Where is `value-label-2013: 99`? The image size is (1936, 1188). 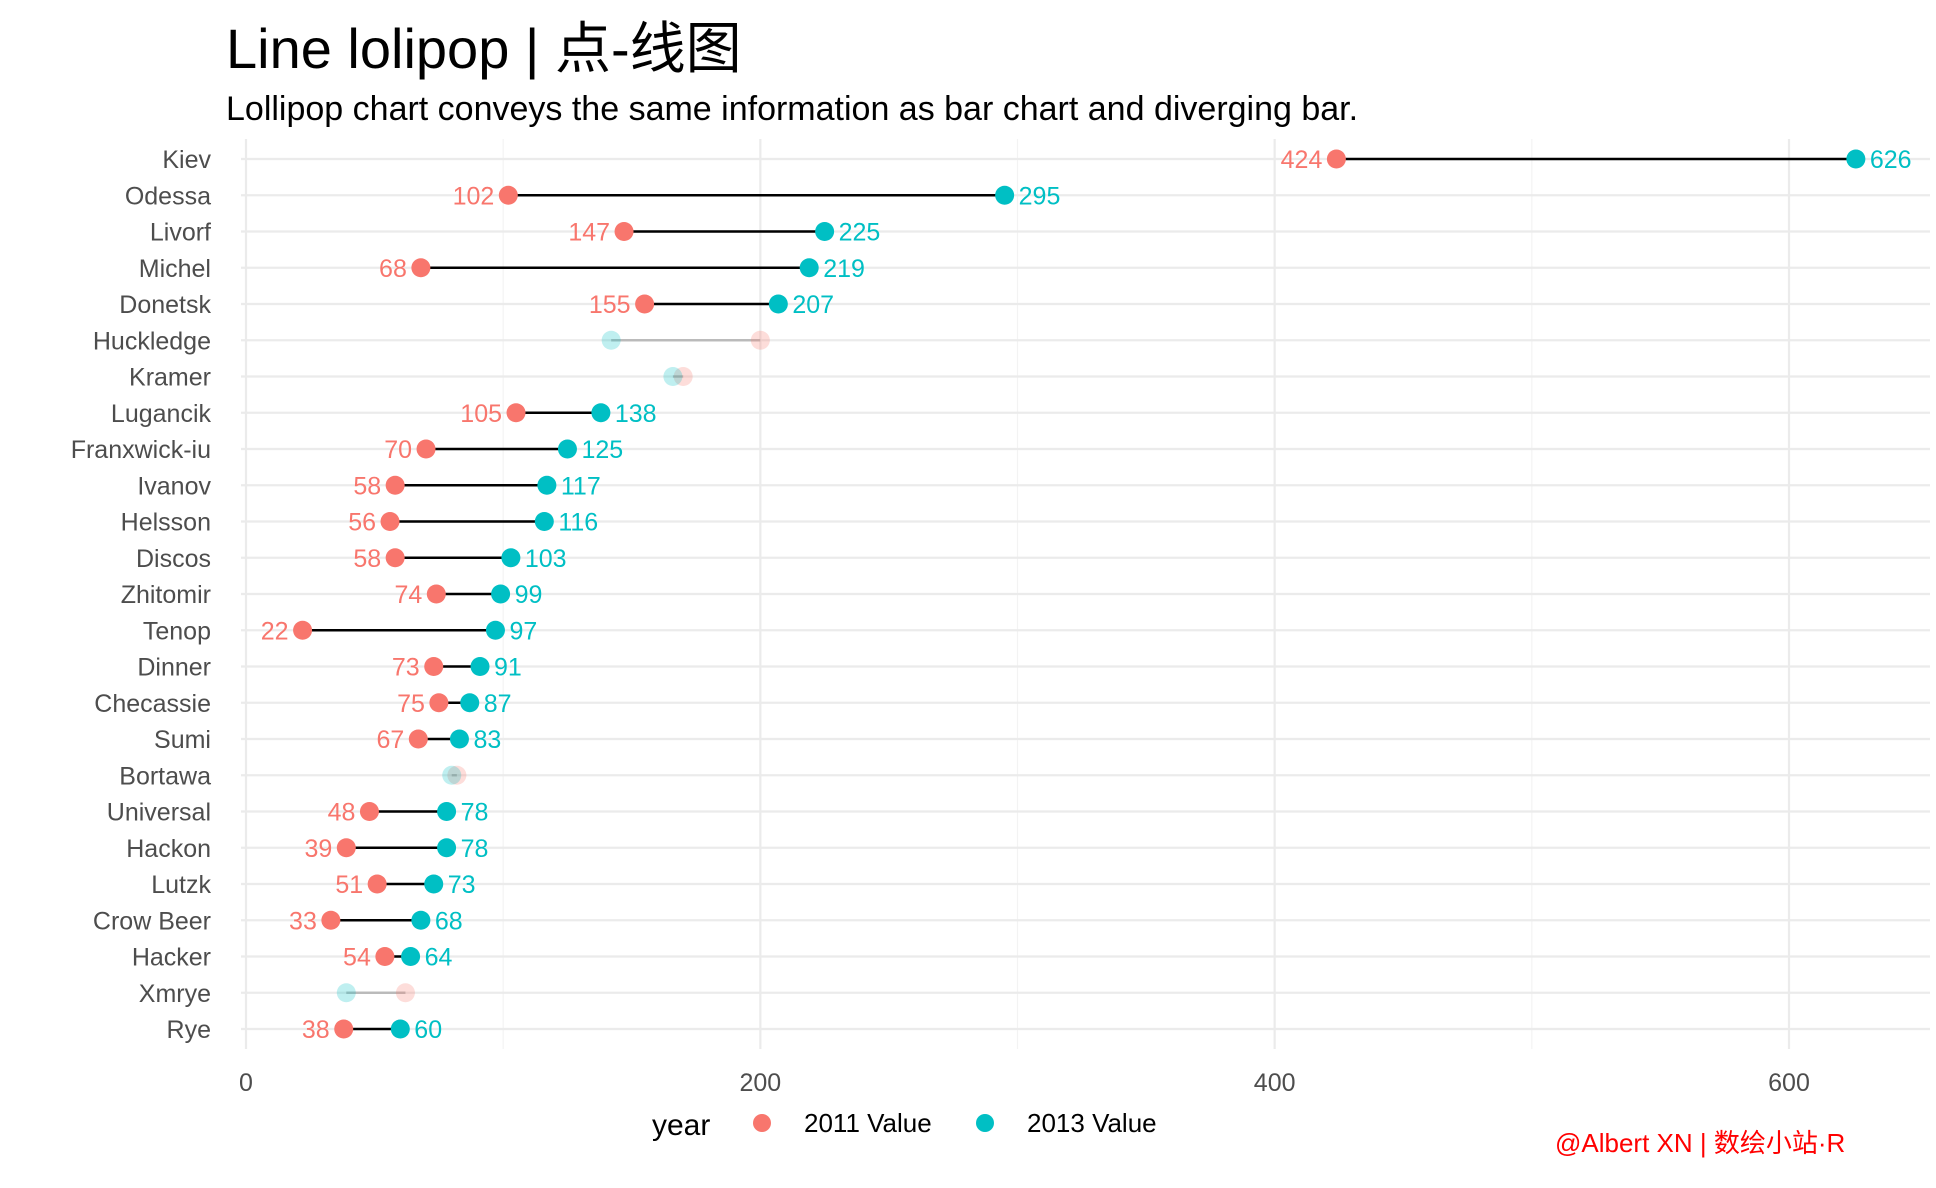
value-label-2013: 99 is located at coordinates (529, 595).